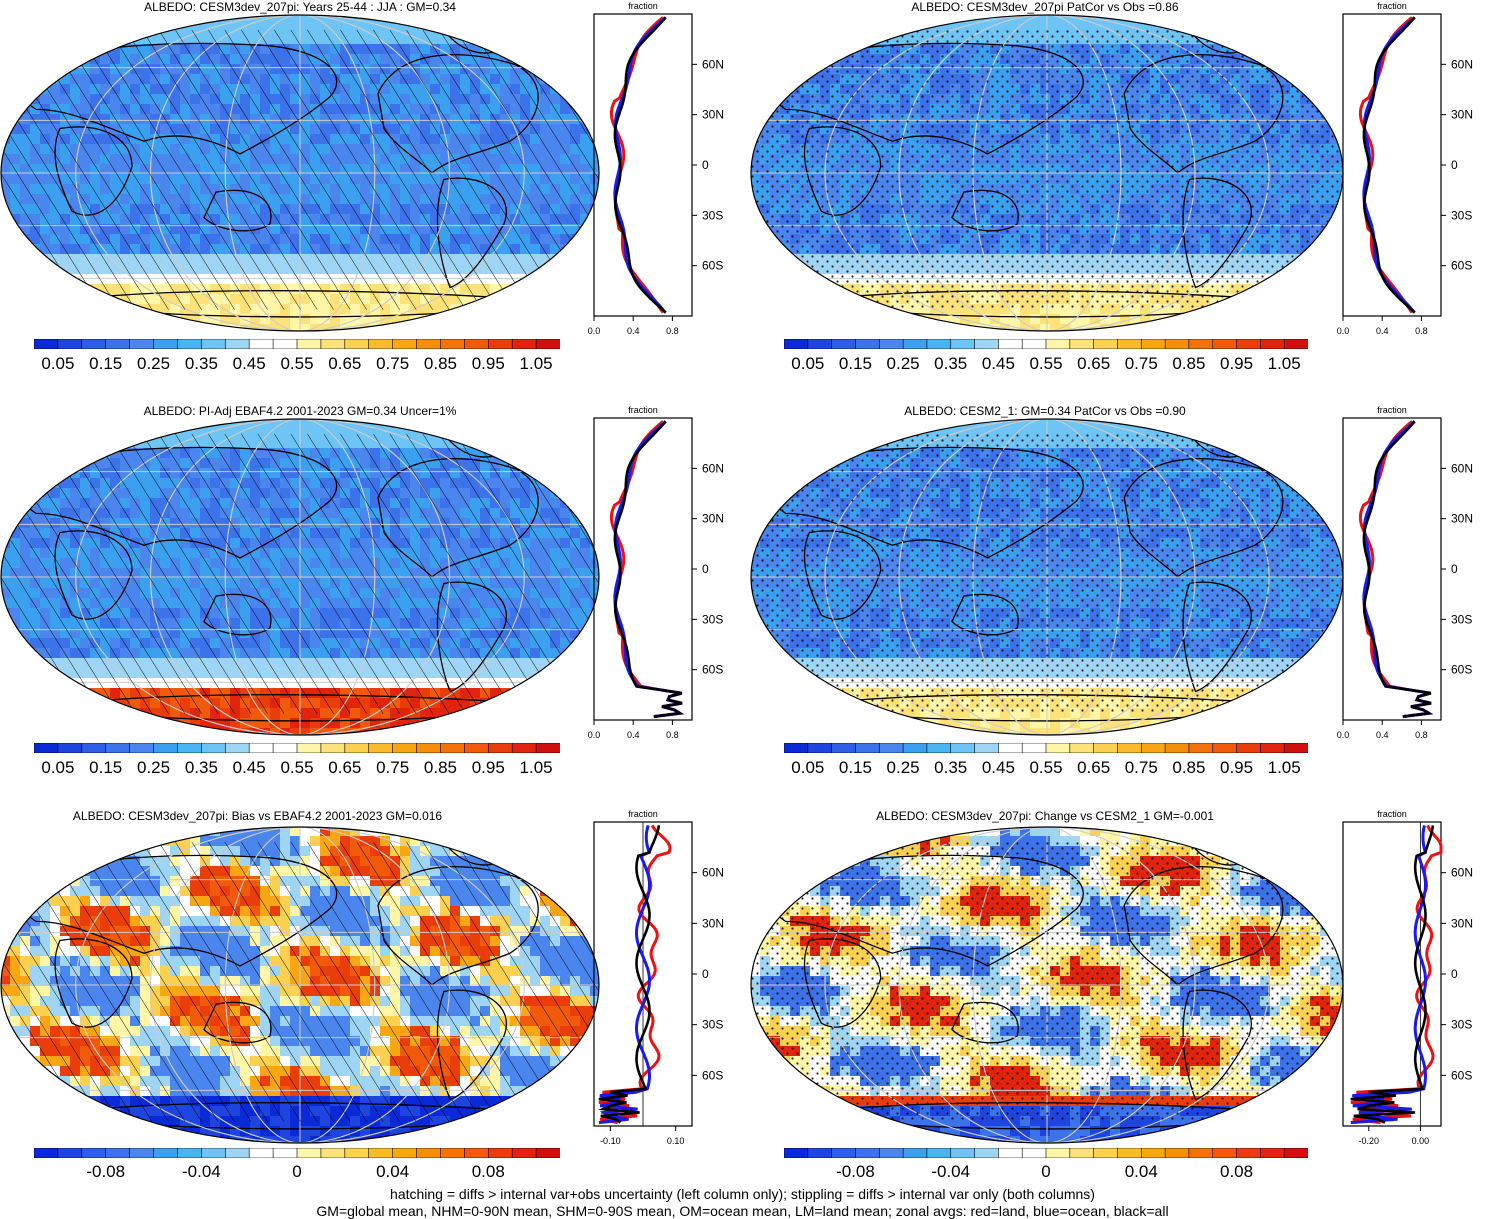  What do you see at coordinates (488, 364) in the screenshot?
I see `colorbar-label: 0.95` at bounding box center [488, 364].